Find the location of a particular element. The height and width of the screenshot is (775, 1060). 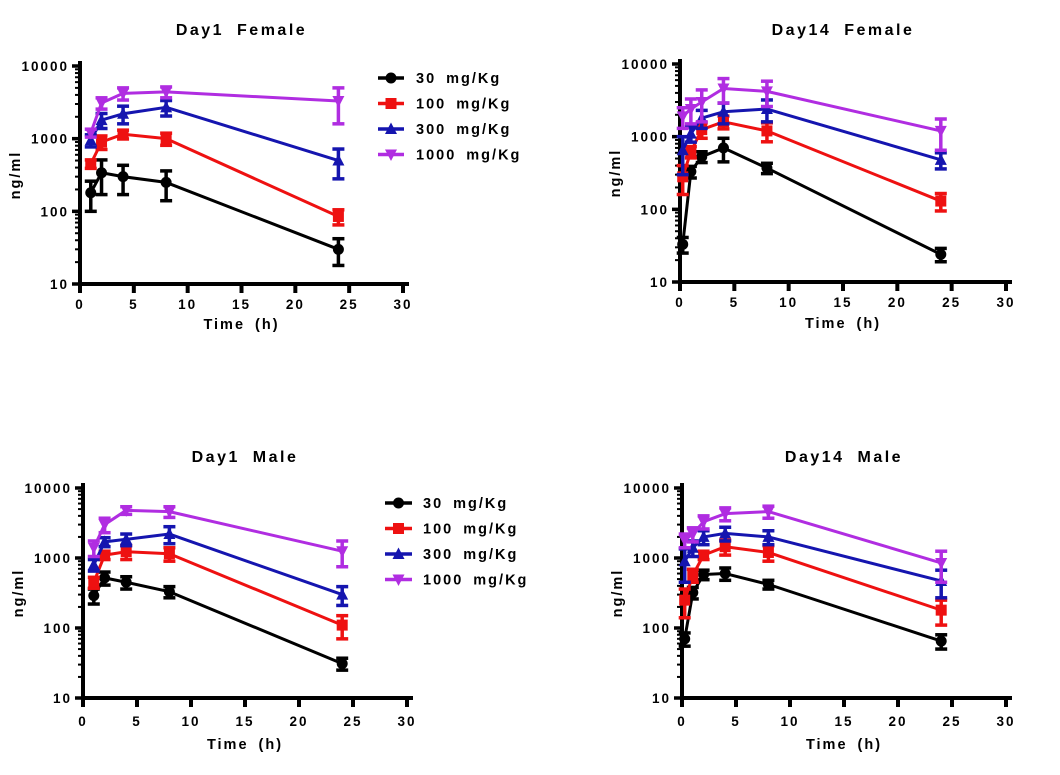

legend-item-1000-mg-kg: 1000 mg/Kg is located at coordinates (449, 156).